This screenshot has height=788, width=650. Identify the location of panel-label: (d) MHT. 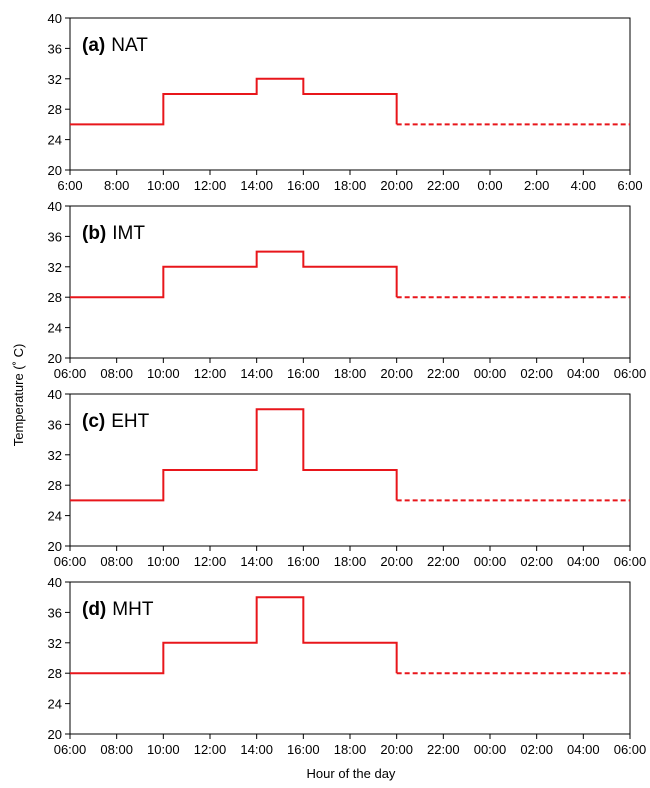
(118, 609).